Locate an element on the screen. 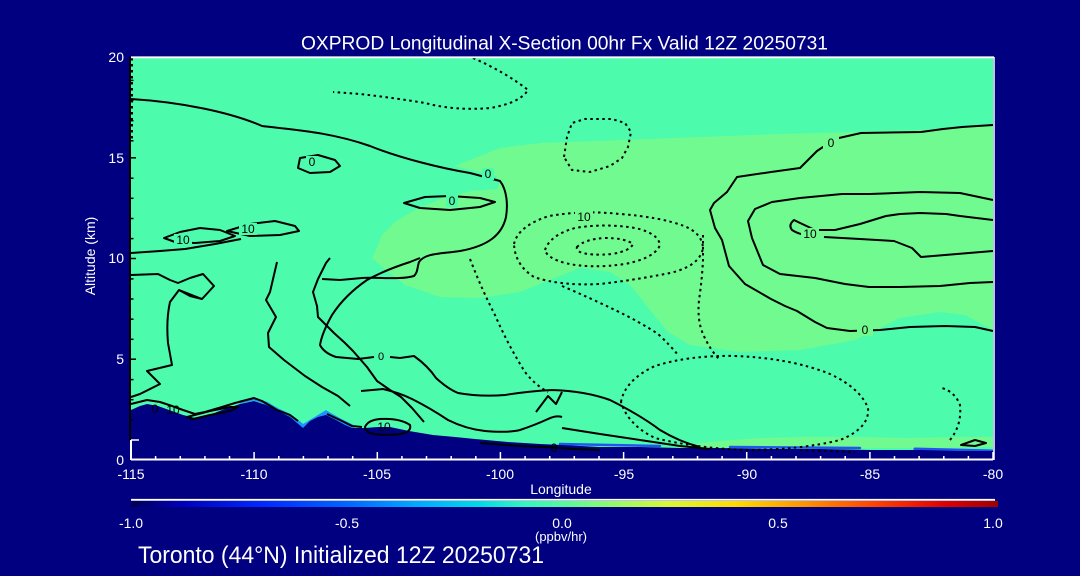  svg-text: 0.5 is located at coordinates (778, 523).